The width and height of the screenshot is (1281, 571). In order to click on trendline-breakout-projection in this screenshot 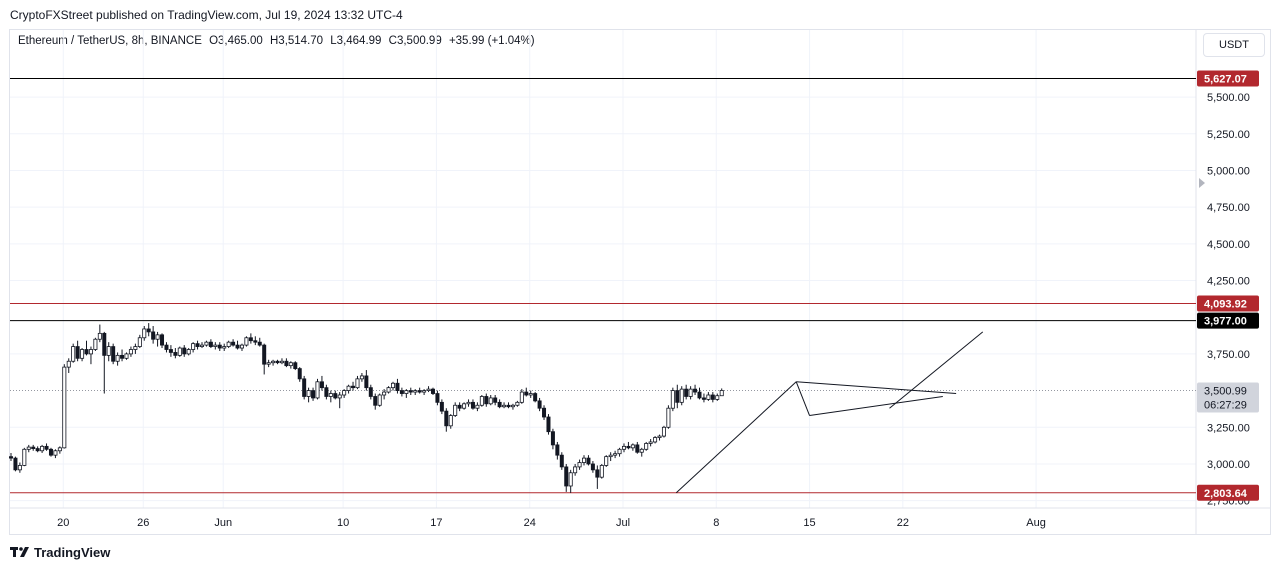, I will do `click(936, 370)`.